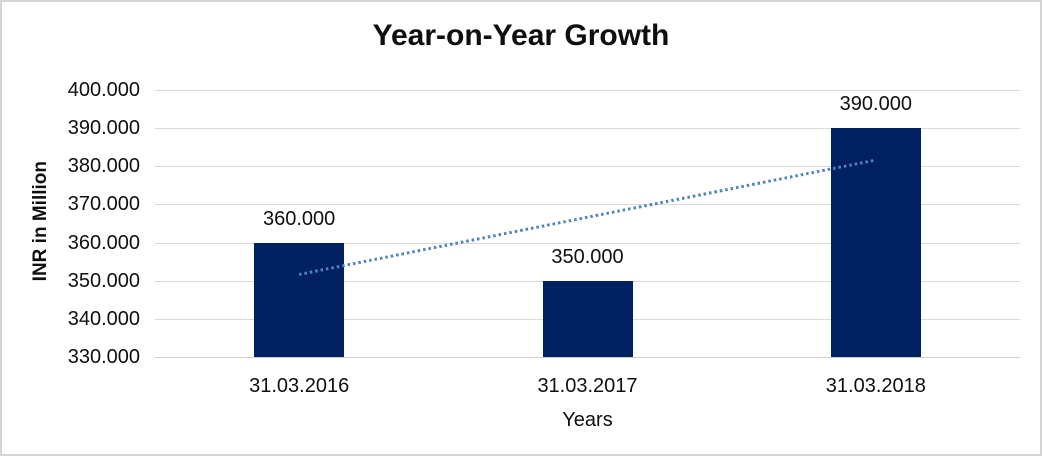  What do you see at coordinates (587, 420) in the screenshot?
I see `x-axis-title: Years` at bounding box center [587, 420].